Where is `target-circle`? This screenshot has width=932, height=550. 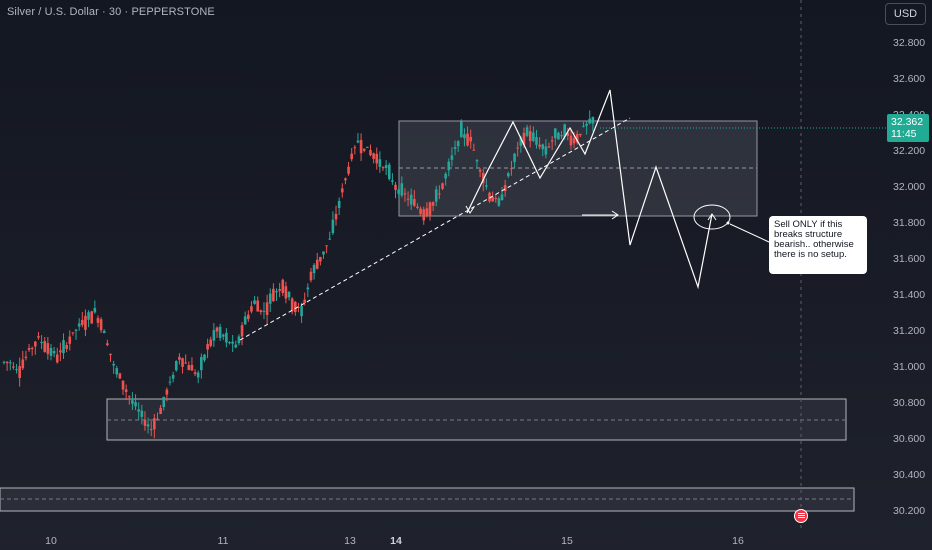 target-circle is located at coordinates (712, 217).